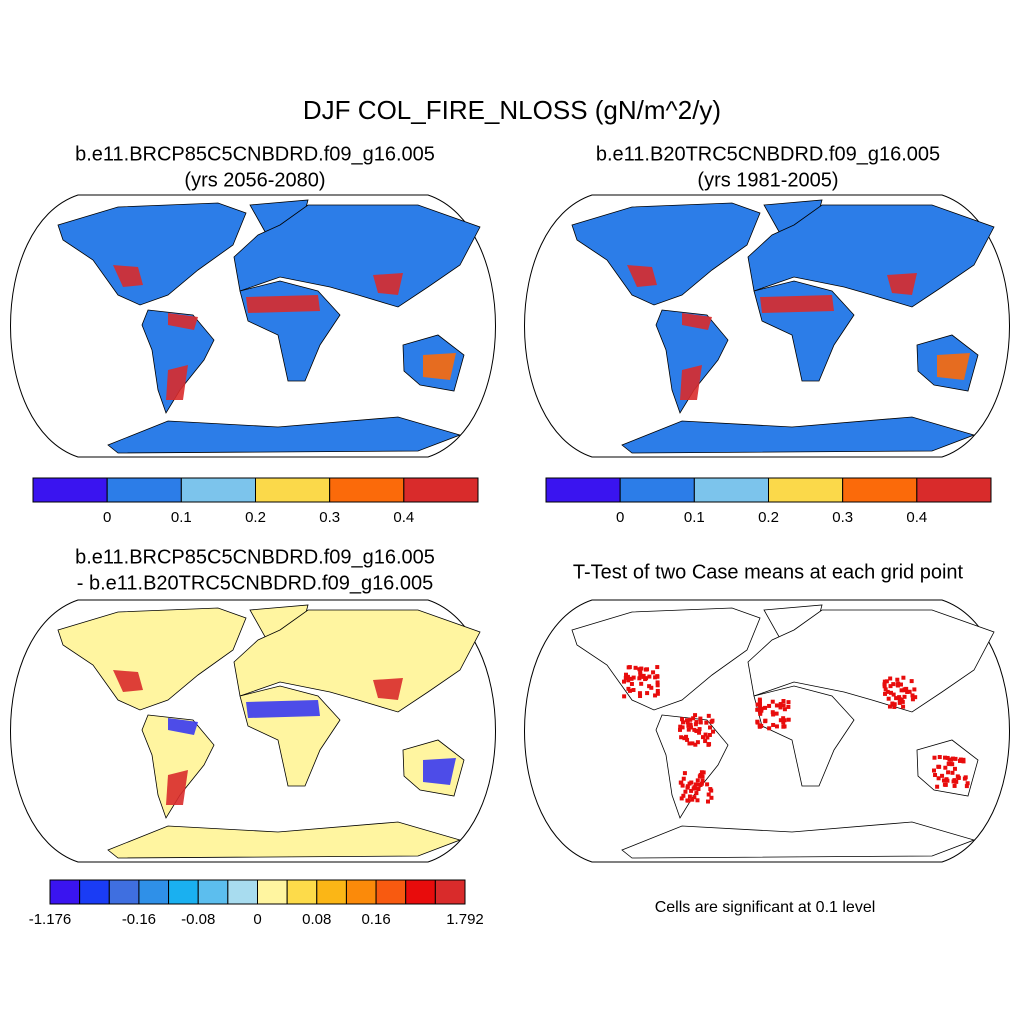 The height and width of the screenshot is (1029, 1024). I want to click on colorbar-label: 0.3, so click(842, 517).